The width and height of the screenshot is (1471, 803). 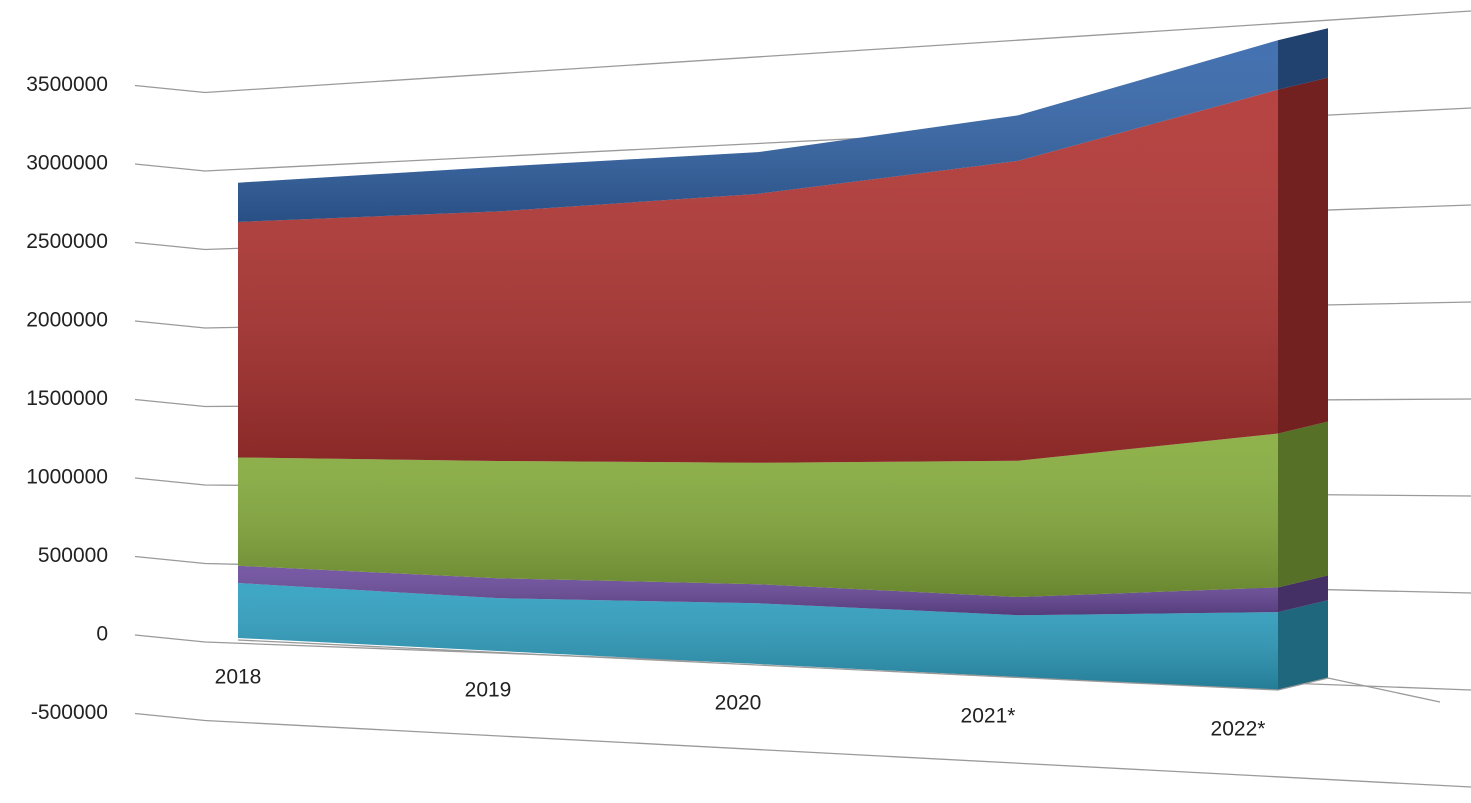 What do you see at coordinates (67, 320) in the screenshot?
I see `y-tick-label: 2000000` at bounding box center [67, 320].